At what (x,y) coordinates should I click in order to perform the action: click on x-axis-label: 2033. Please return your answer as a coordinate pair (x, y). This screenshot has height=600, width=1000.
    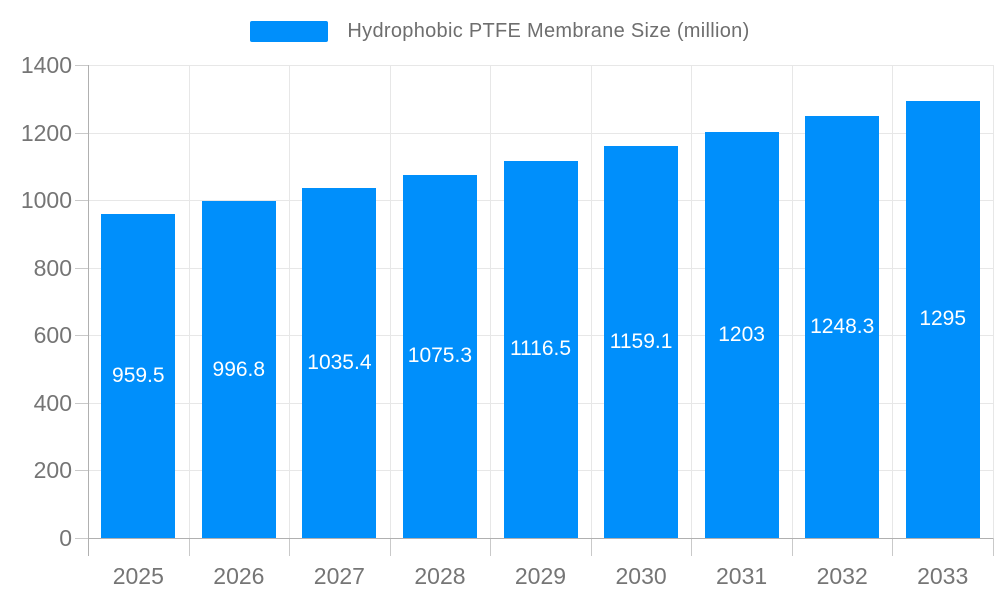
    Looking at the image, I should click on (943, 576).